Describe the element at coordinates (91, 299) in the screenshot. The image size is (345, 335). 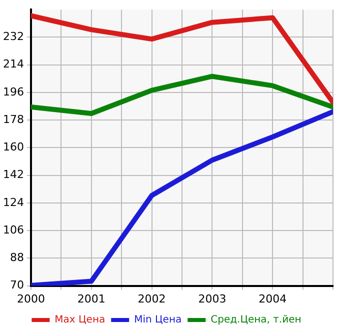
I see `x-tick-label: 2001` at that location.